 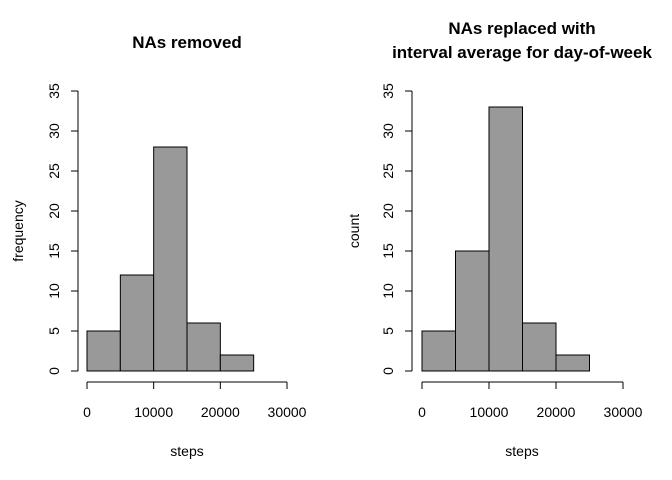 I want to click on chart-title-line: NAs replaced with, so click(x=521, y=28).